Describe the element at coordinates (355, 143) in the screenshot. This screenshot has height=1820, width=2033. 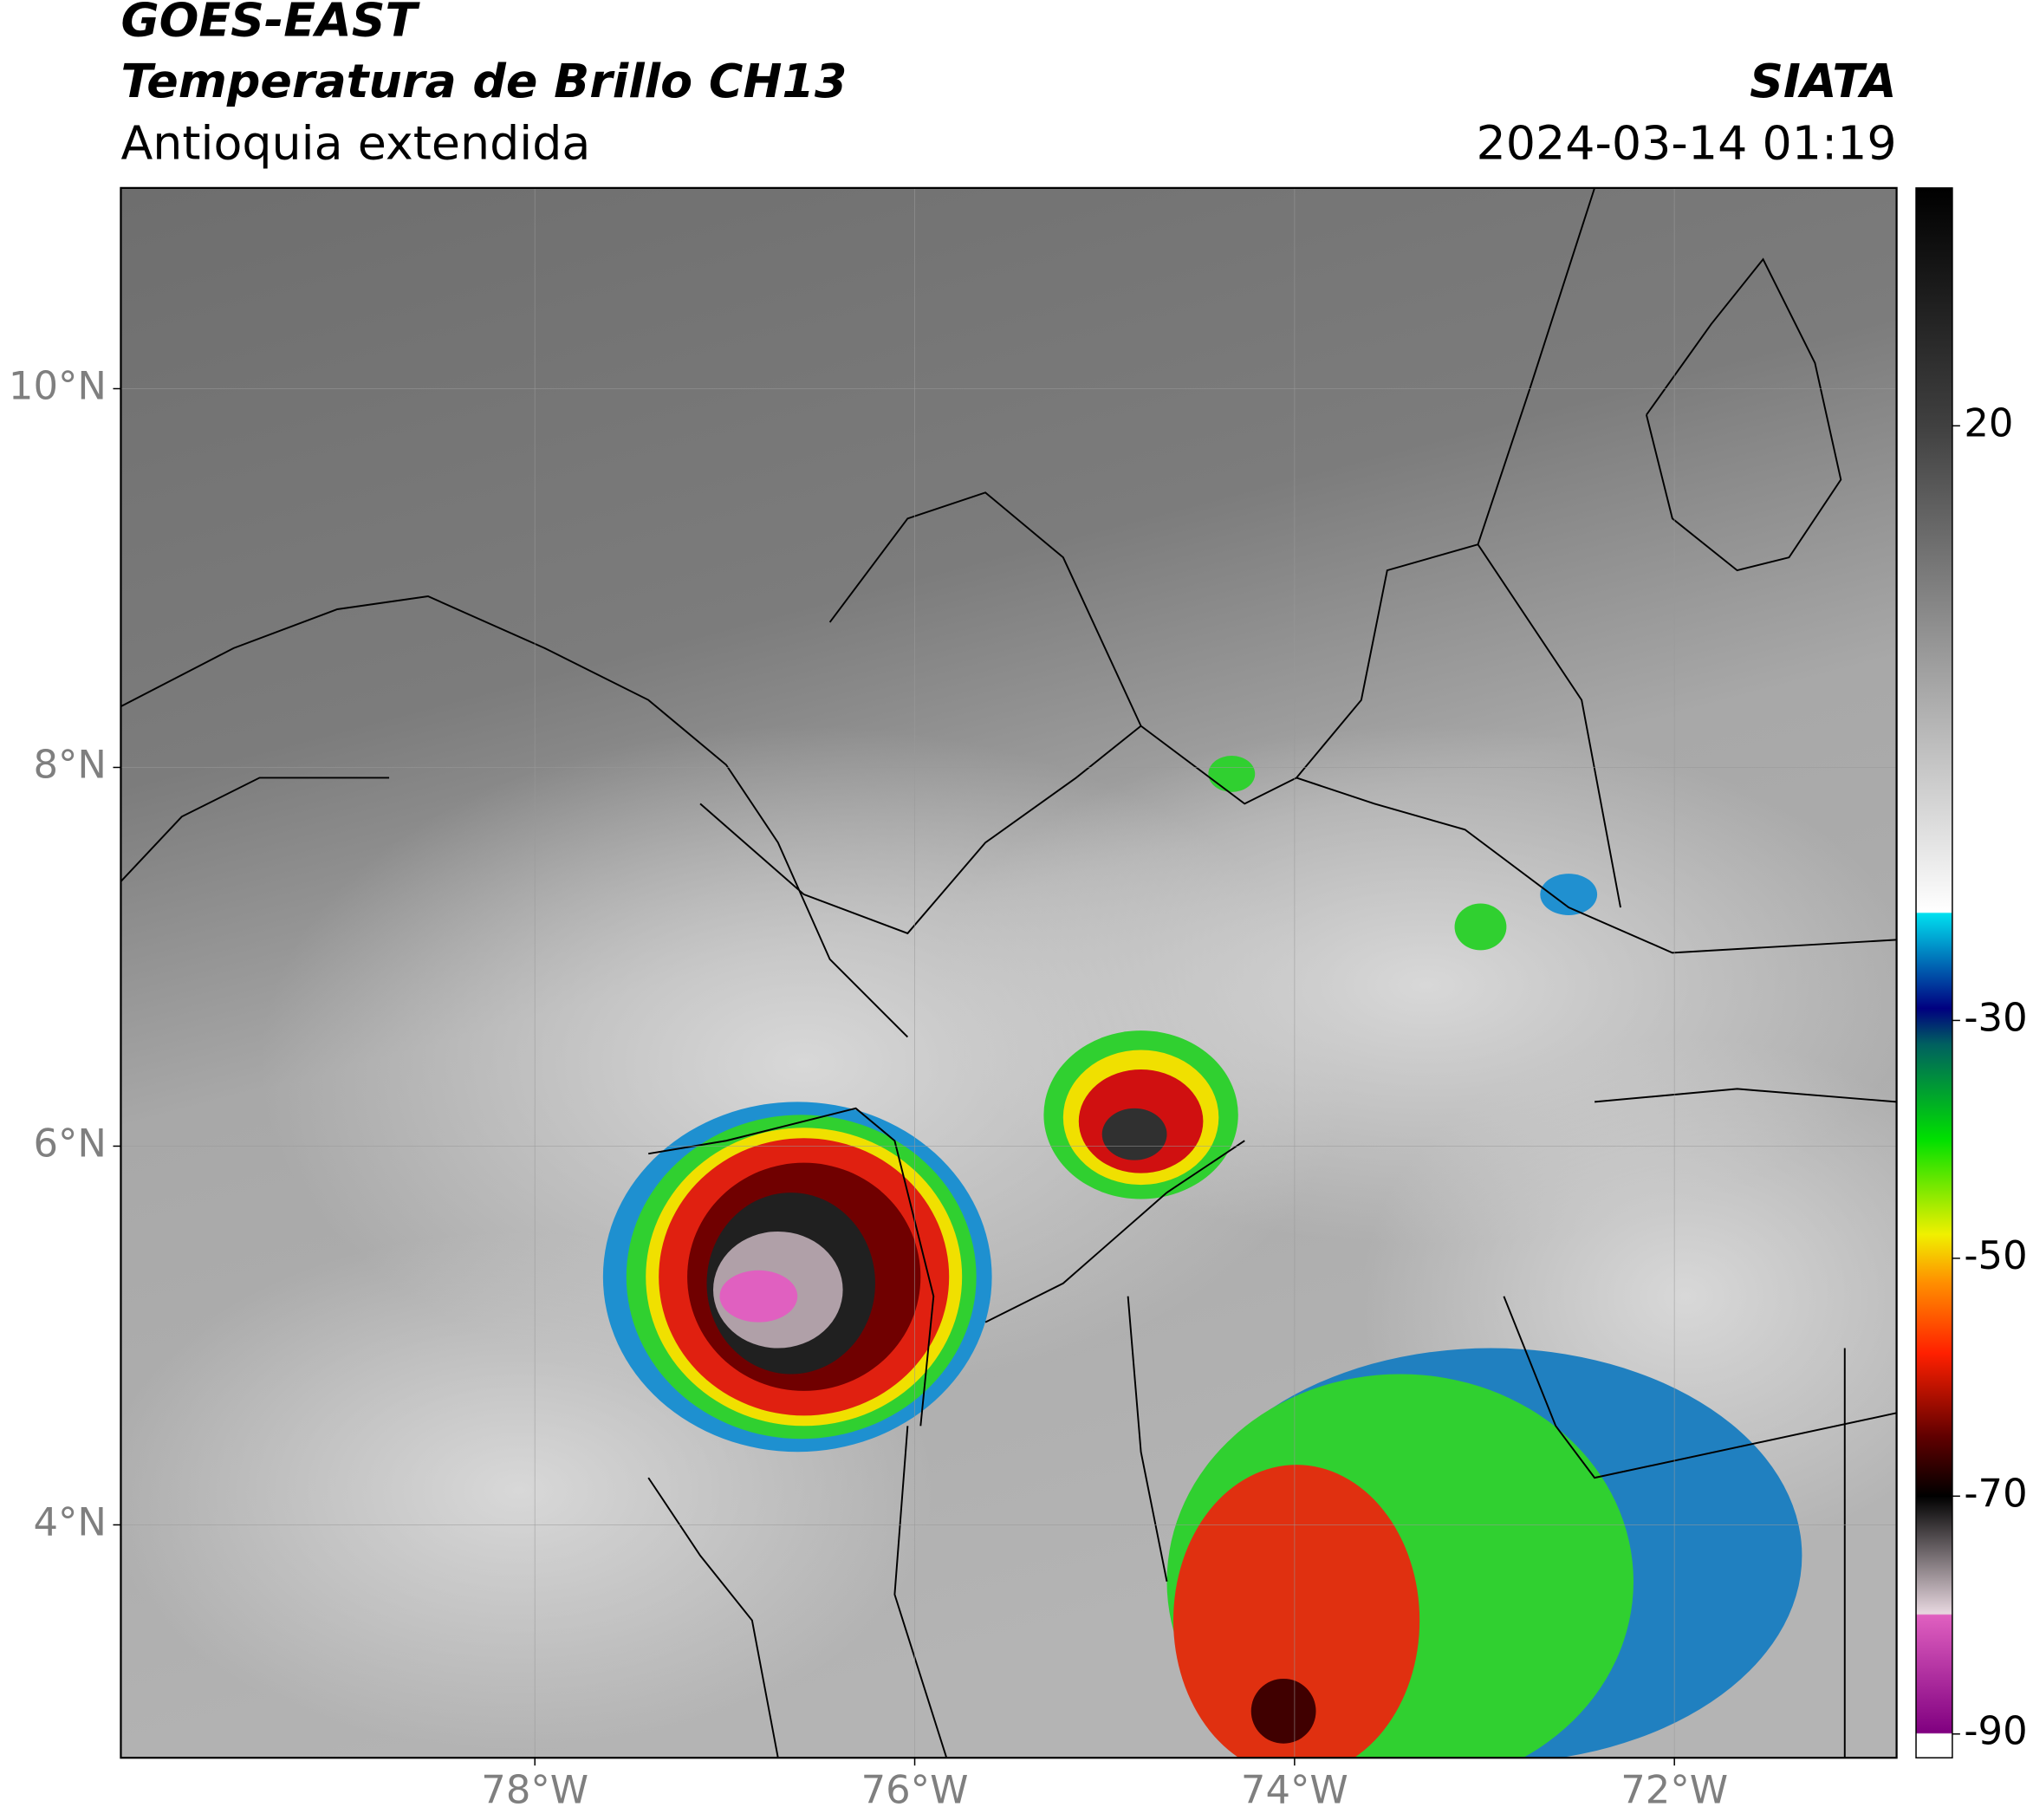
I see `title-region: Antioquia extendida` at that location.